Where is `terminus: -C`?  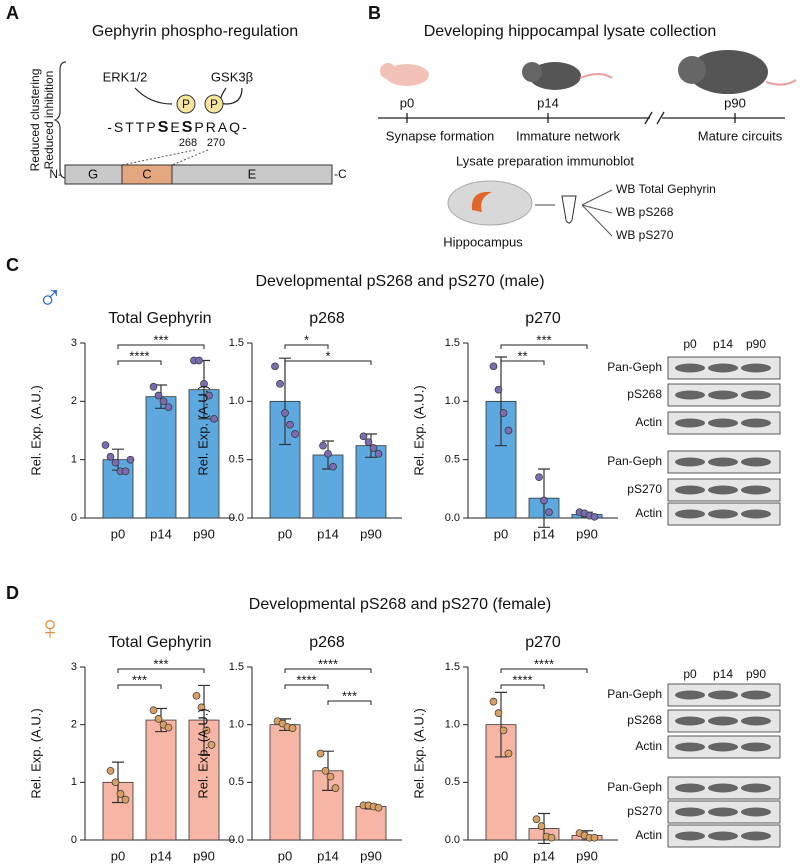
terminus: -C is located at coordinates (340, 174).